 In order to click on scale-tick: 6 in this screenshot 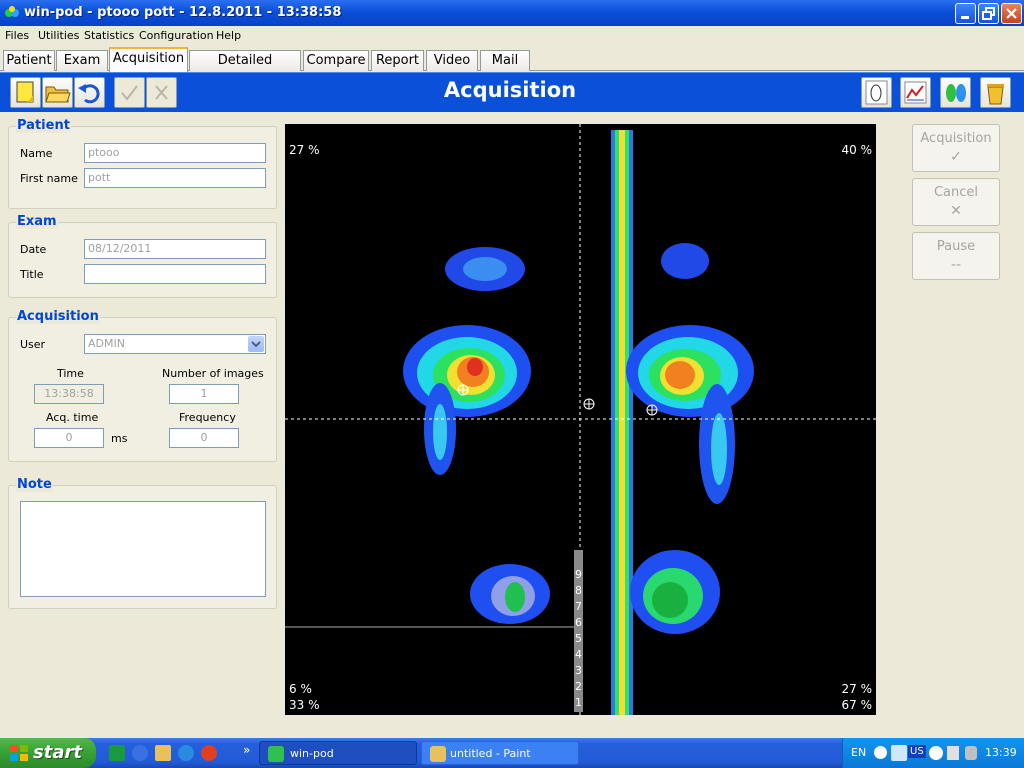, I will do `click(578, 622)`.